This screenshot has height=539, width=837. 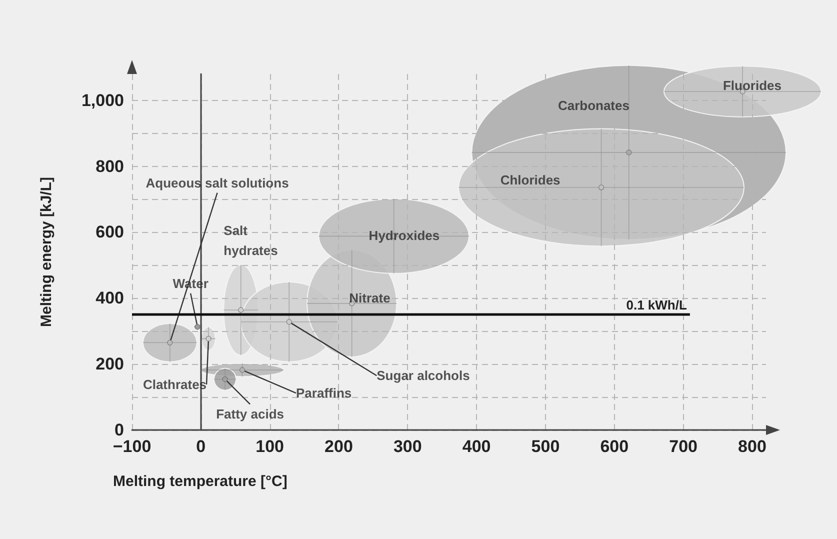 What do you see at coordinates (683, 446) in the screenshot?
I see `x-tick-label: 700` at bounding box center [683, 446].